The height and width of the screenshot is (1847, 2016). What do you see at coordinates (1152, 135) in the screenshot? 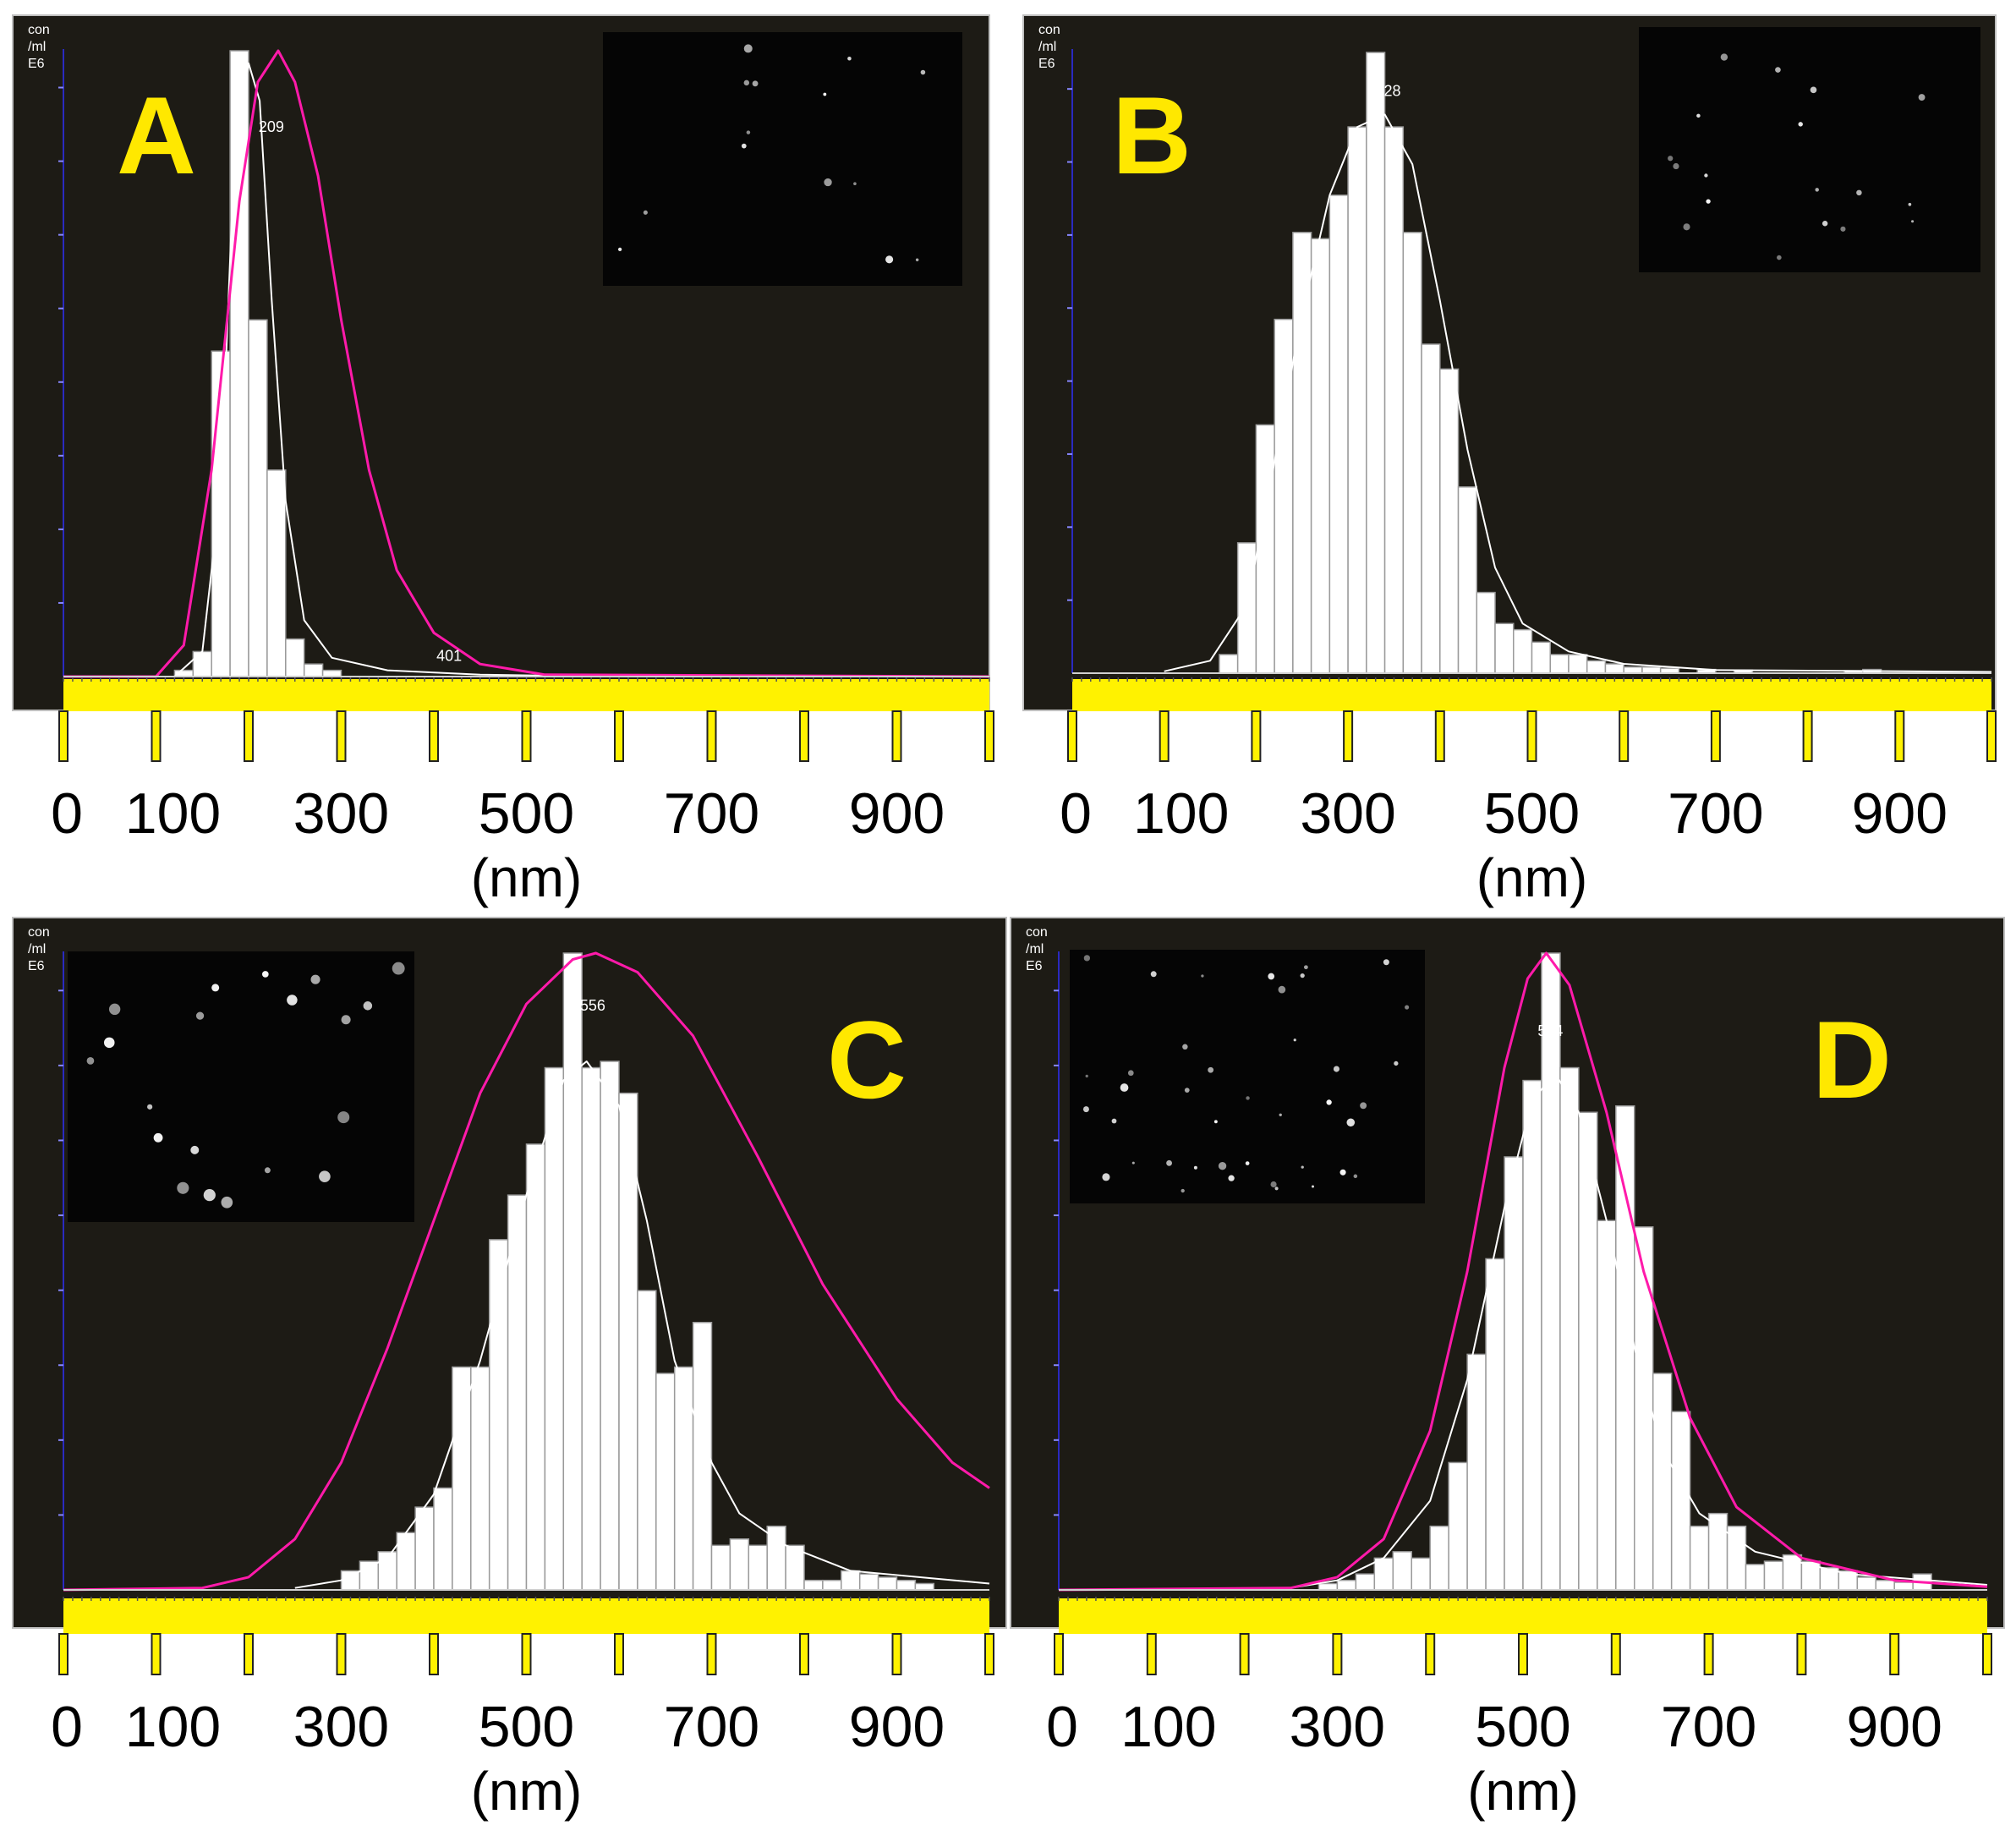
I see `panel-label: B` at bounding box center [1152, 135].